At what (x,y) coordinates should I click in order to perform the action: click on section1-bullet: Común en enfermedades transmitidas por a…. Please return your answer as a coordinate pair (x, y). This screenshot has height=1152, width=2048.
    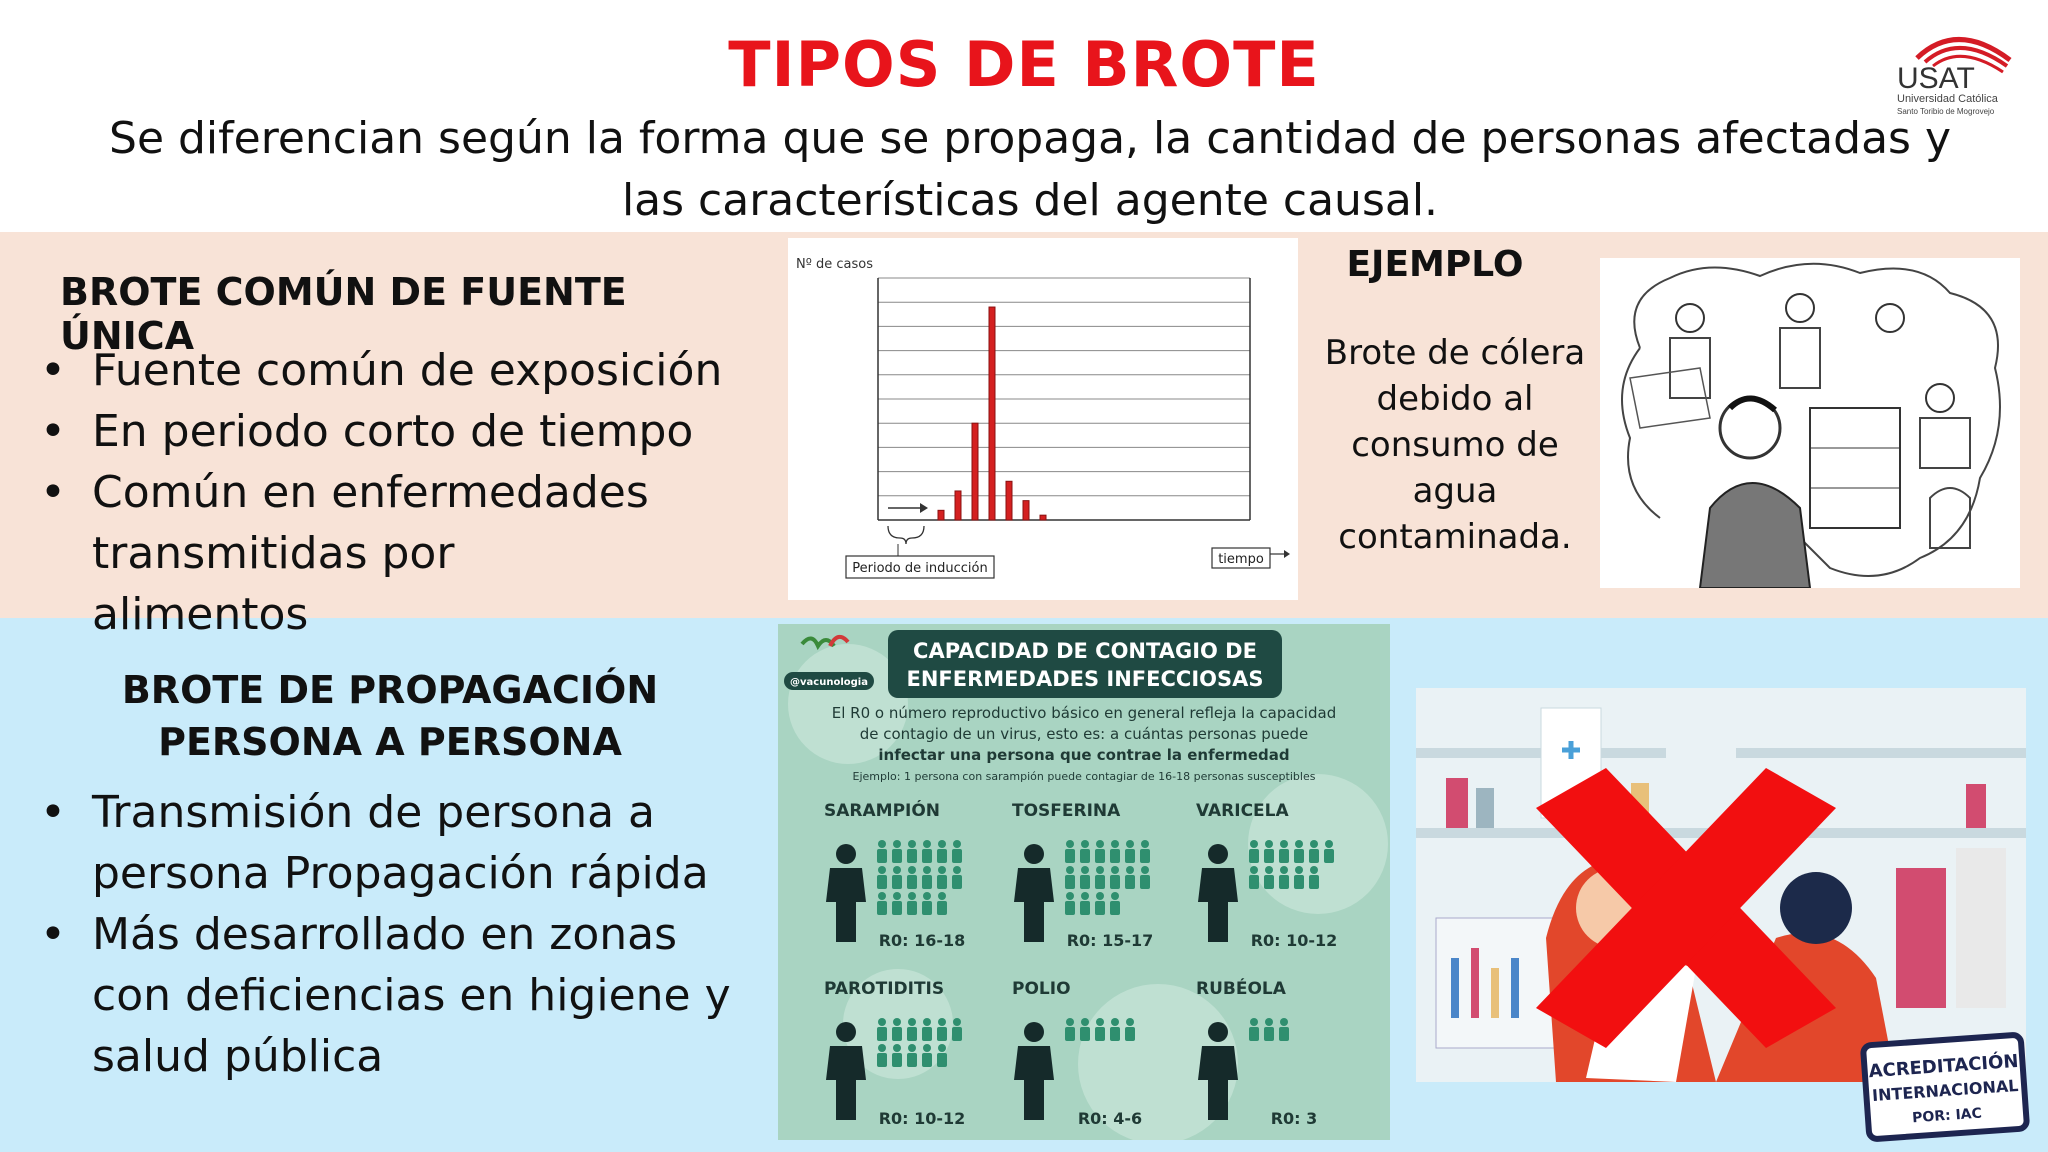
    Looking at the image, I should click on (380, 553).